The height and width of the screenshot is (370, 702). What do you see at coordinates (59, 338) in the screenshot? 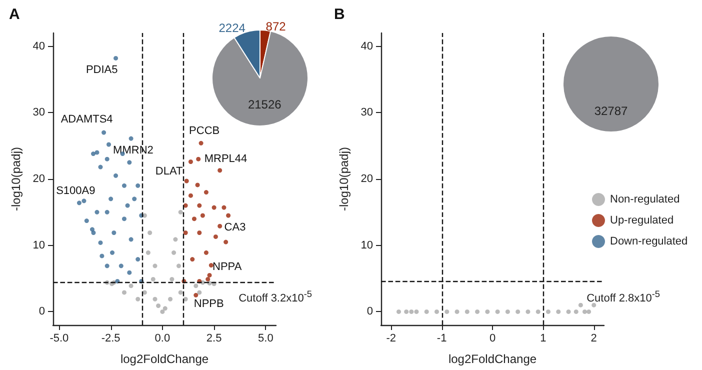
I see `x-tick-label: -5.0` at bounding box center [59, 338].